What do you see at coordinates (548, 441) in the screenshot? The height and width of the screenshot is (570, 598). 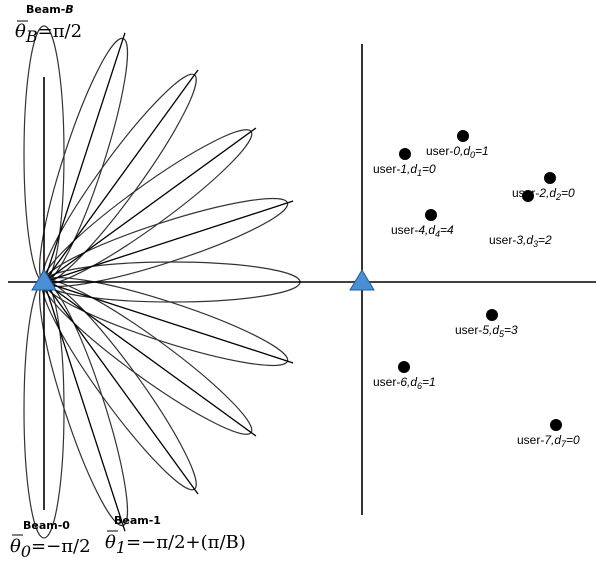 I see `user-label: user-7,d7=0` at bounding box center [548, 441].